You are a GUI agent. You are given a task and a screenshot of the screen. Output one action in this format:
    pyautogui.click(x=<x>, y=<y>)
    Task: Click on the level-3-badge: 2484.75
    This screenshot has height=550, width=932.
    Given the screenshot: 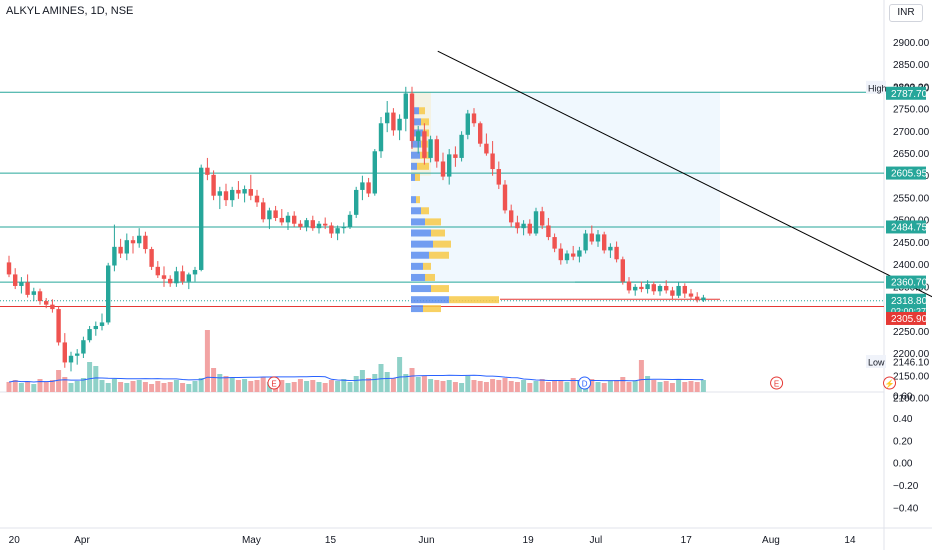 What is the action you would take?
    pyautogui.click(x=909, y=227)
    